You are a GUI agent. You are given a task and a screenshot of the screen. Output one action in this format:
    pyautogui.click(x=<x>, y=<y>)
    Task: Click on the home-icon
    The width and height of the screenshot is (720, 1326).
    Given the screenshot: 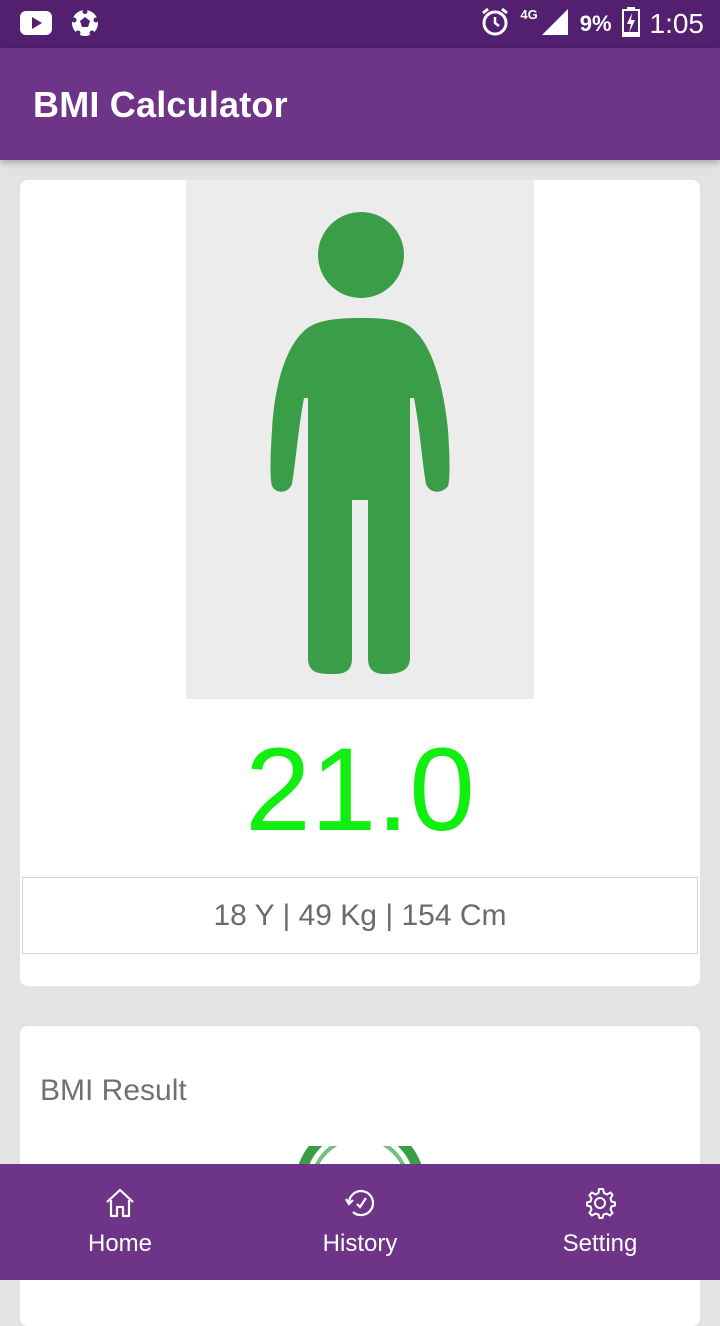 What is the action you would take?
    pyautogui.click(x=120, y=1203)
    